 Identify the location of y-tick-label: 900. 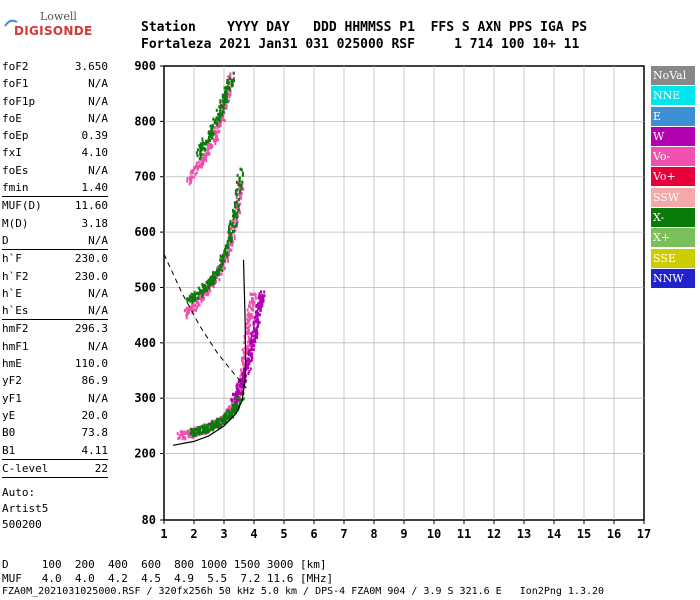
(145, 66).